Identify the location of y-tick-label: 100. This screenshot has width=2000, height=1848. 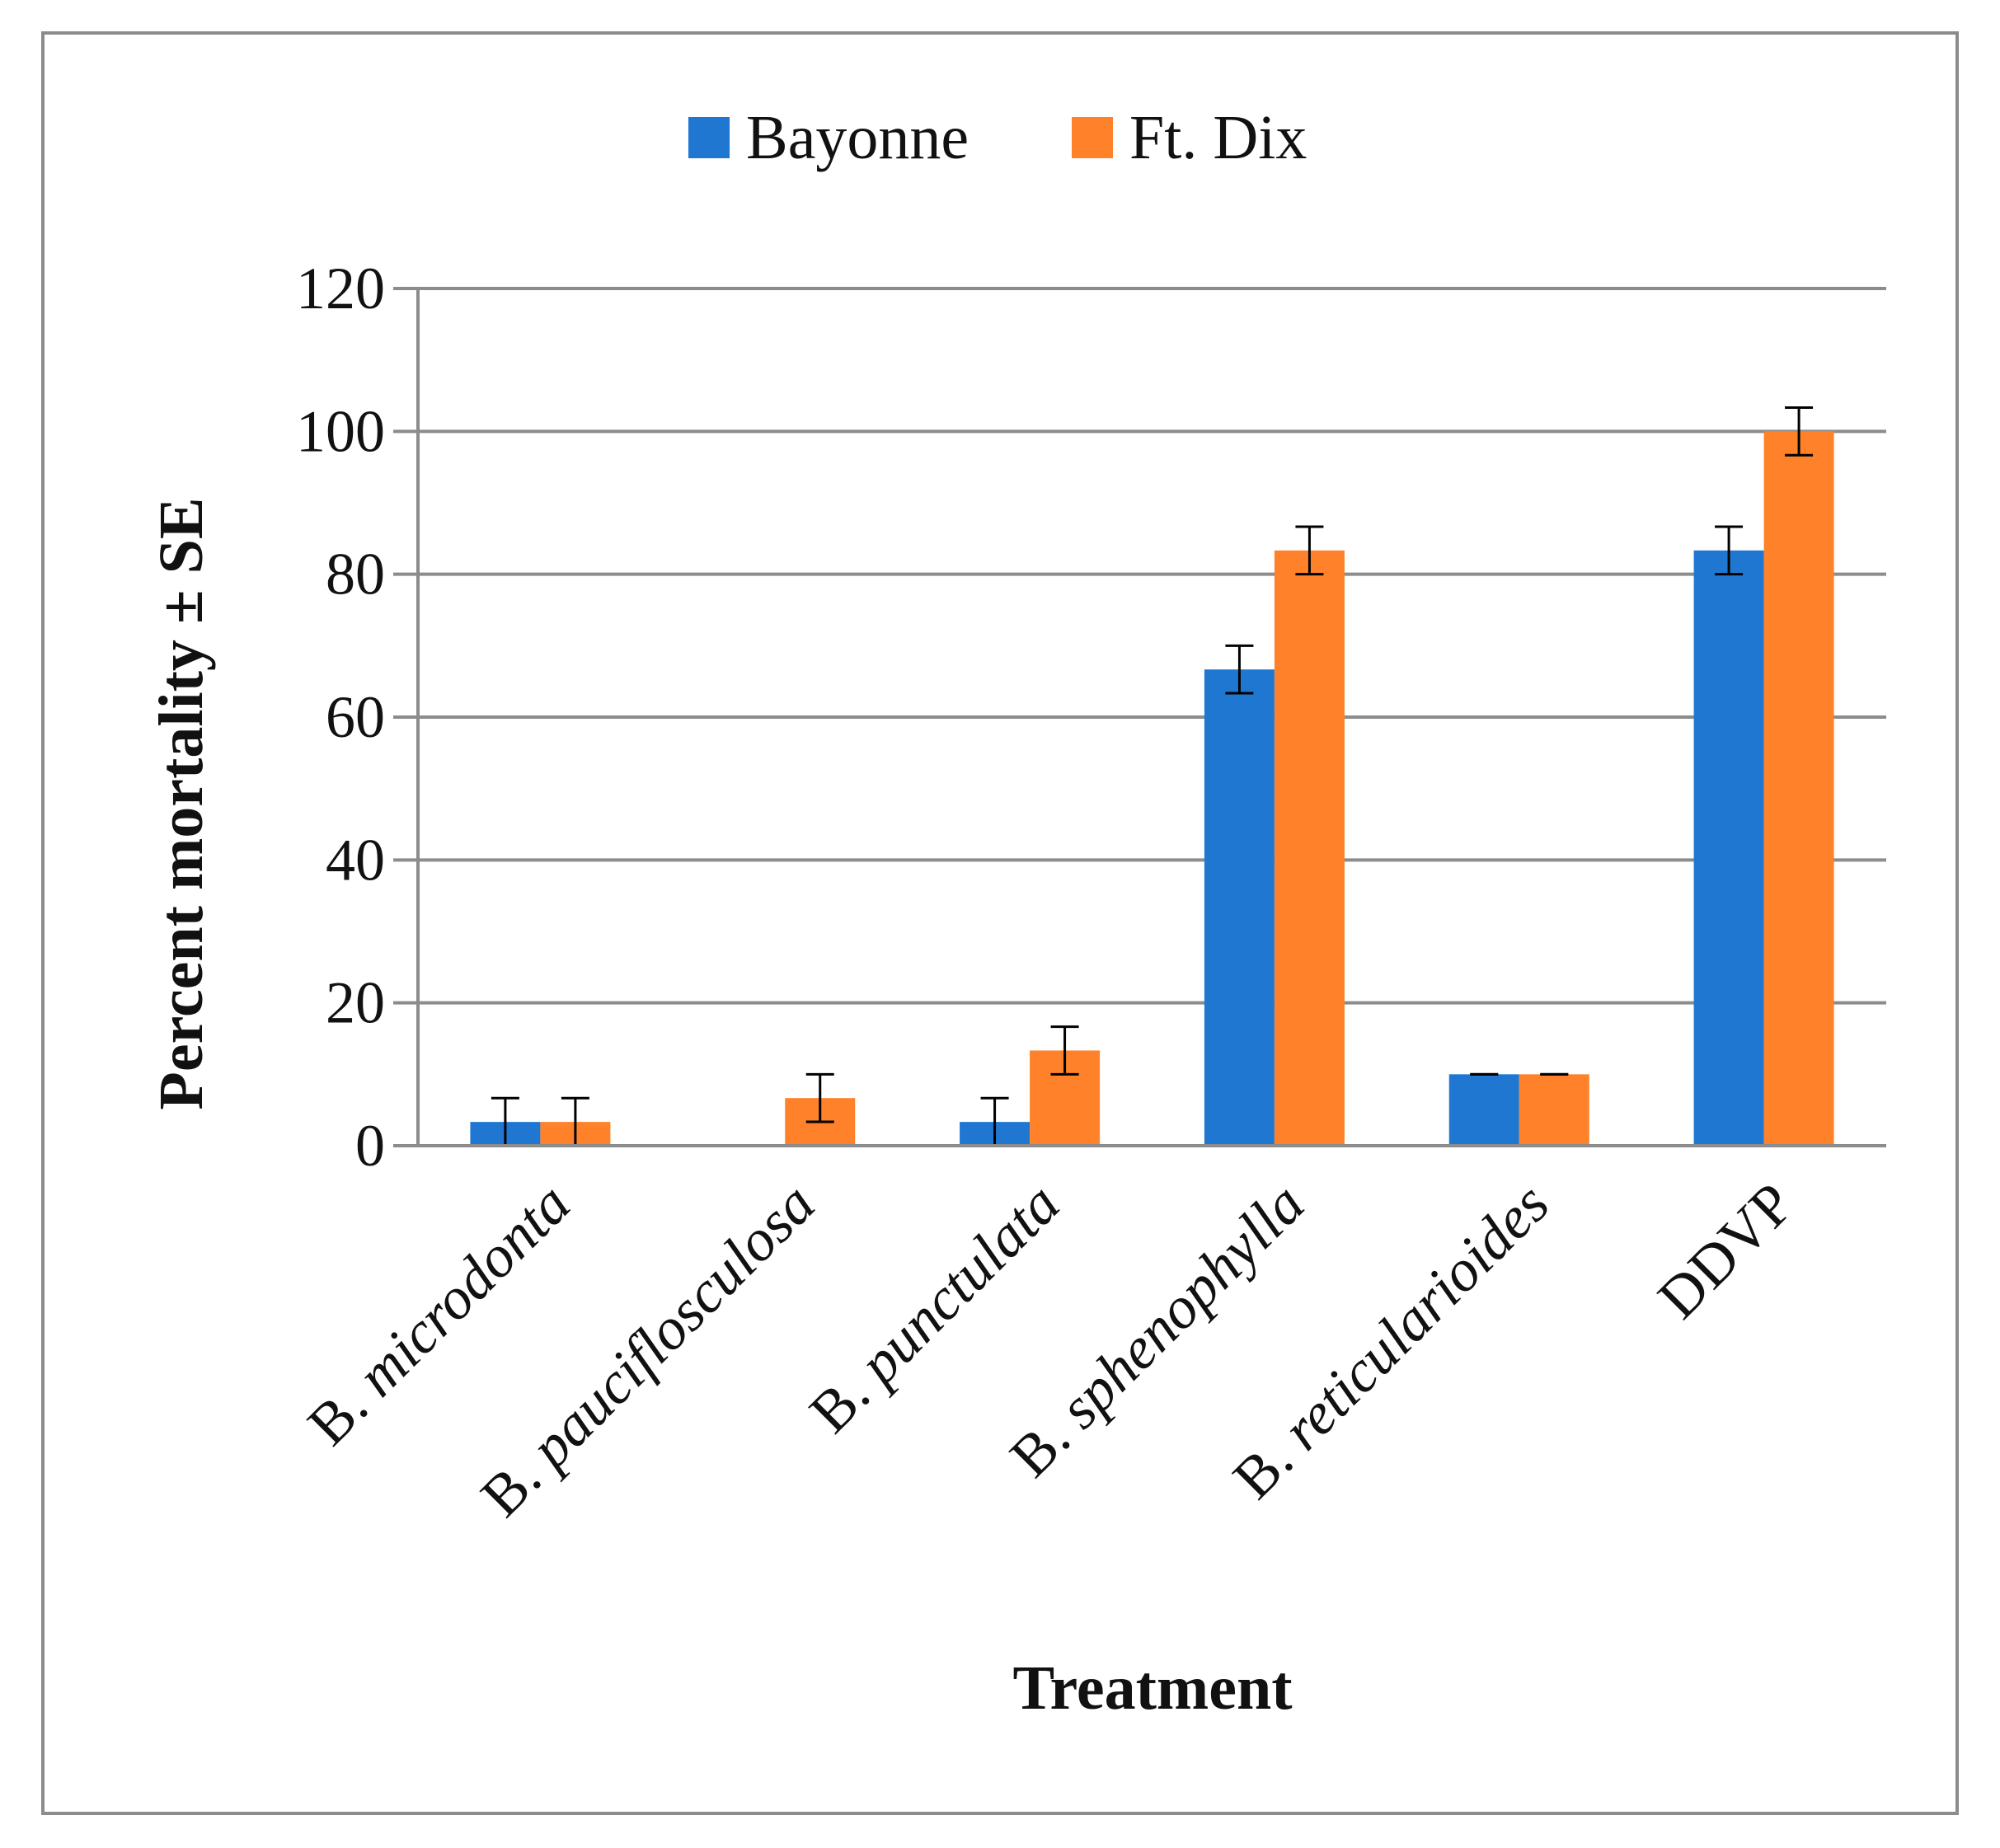
(340, 431).